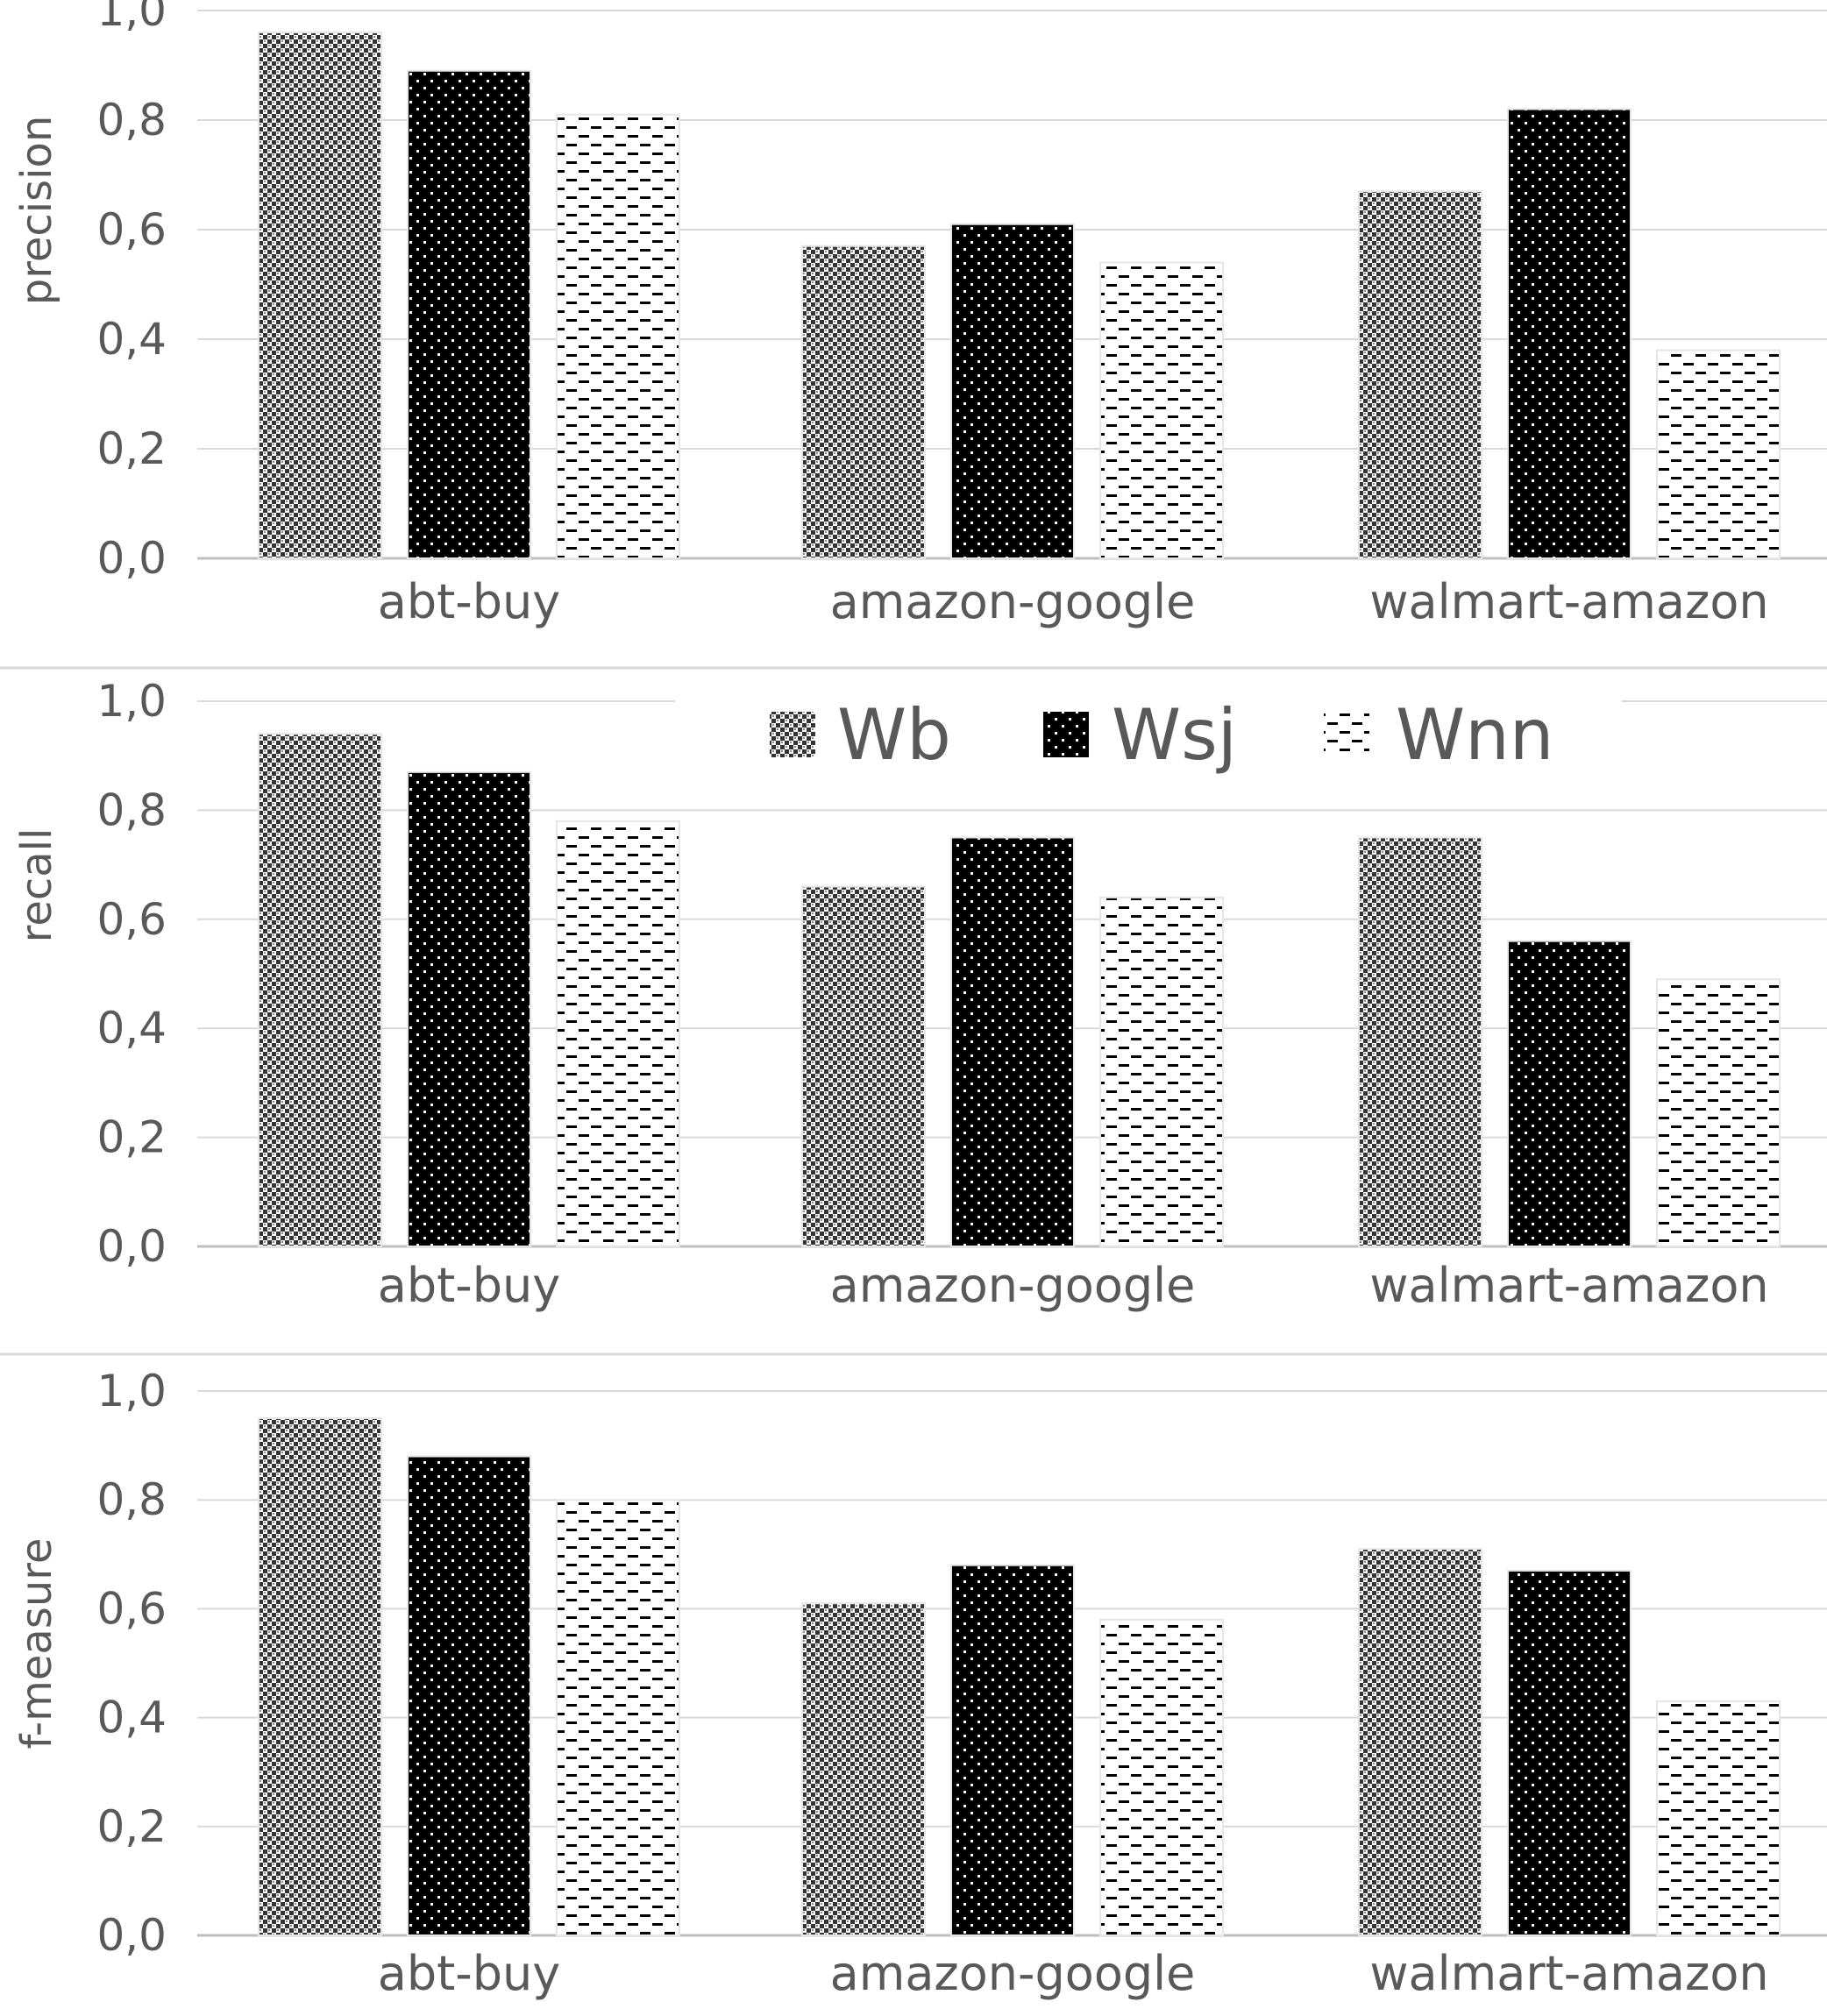  Describe the element at coordinates (1475, 735) in the screenshot. I see `legend-label-wnn: Wnn` at that location.